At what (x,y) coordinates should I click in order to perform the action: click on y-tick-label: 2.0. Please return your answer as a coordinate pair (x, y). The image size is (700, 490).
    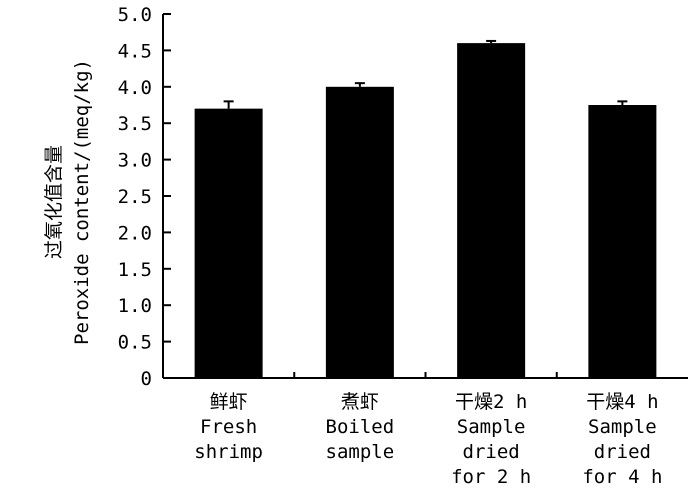
    Looking at the image, I should click on (135, 233).